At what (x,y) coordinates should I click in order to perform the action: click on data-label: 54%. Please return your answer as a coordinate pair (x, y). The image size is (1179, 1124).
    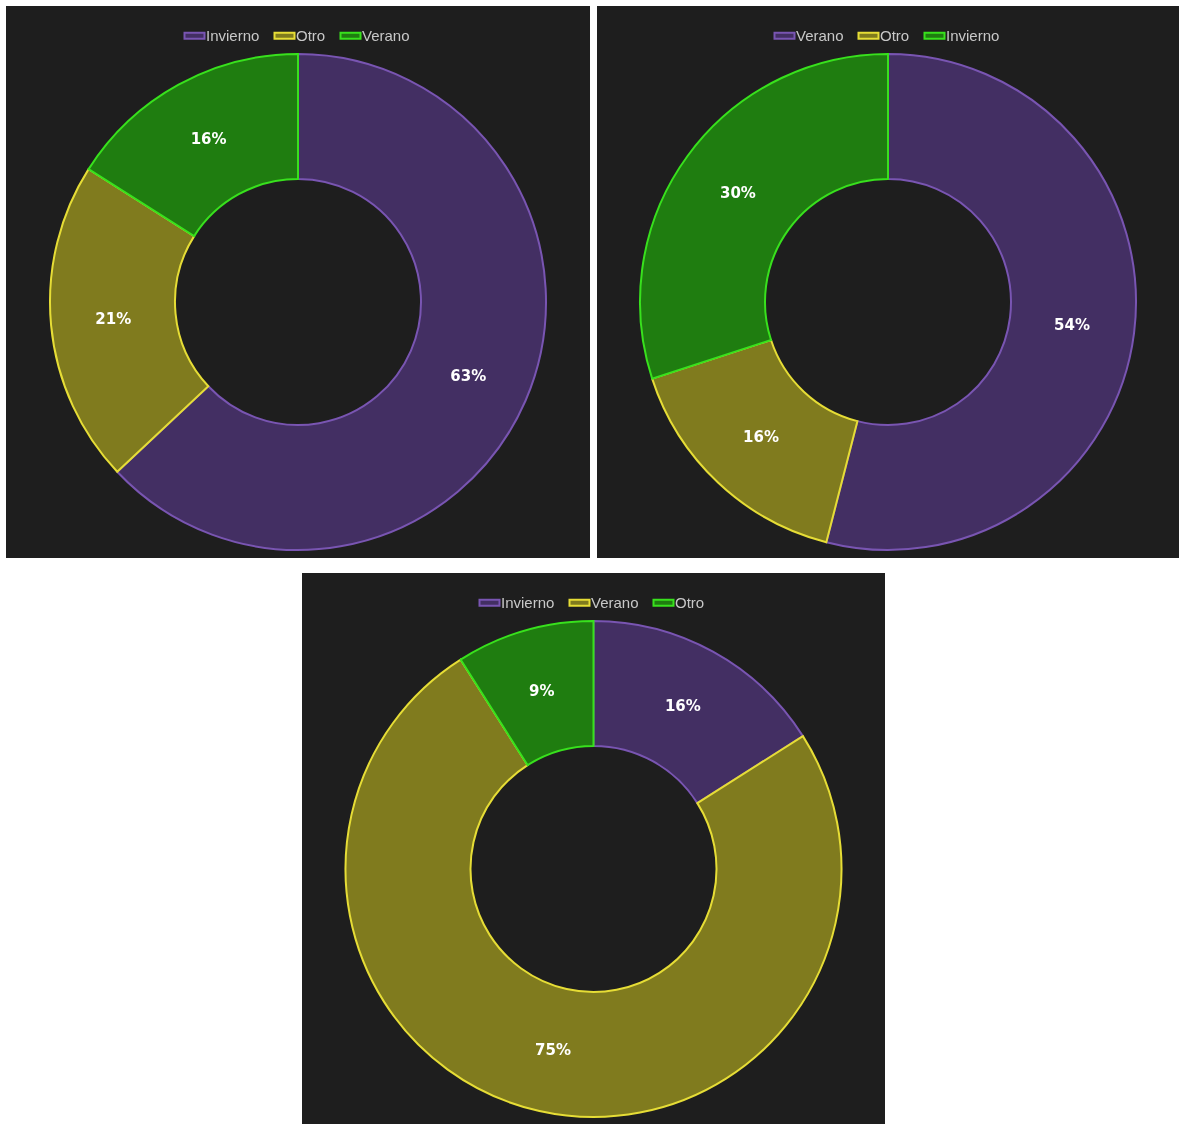
    Looking at the image, I should click on (1072, 325).